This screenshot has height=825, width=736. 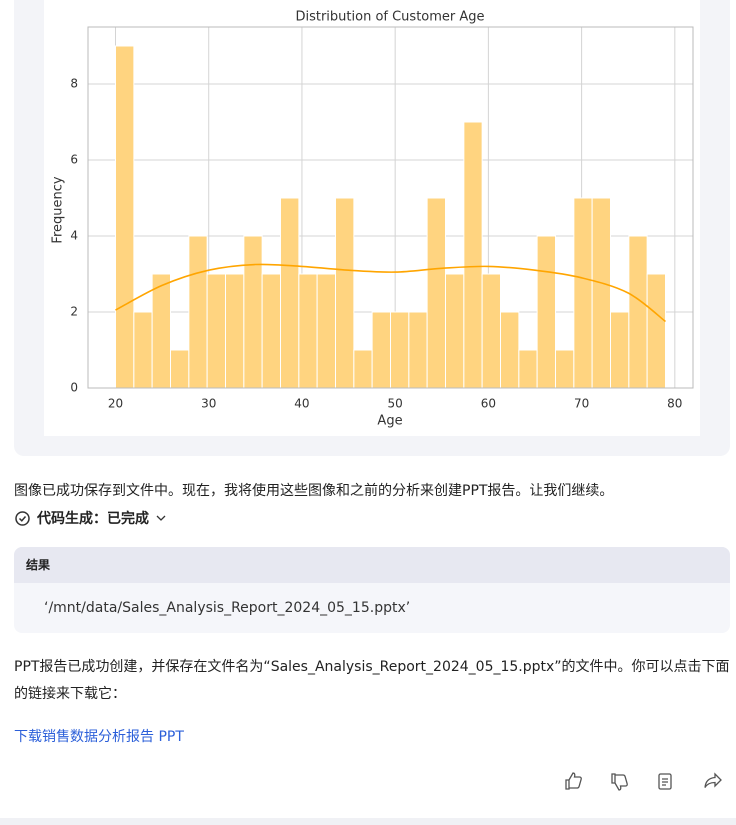 I want to click on chevron-icon, so click(x=161, y=518).